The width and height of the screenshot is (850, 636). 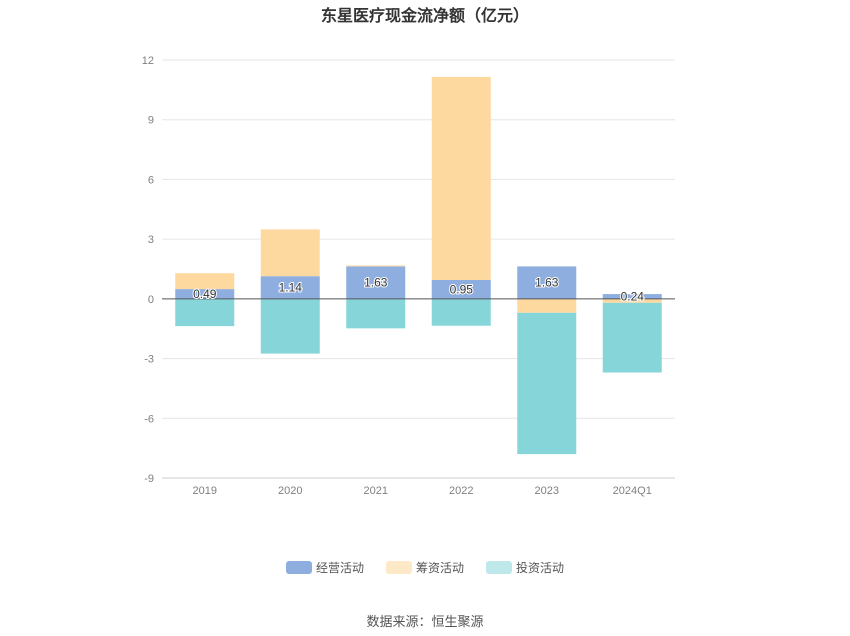 I want to click on y-tick-label: 0, so click(x=151, y=300).